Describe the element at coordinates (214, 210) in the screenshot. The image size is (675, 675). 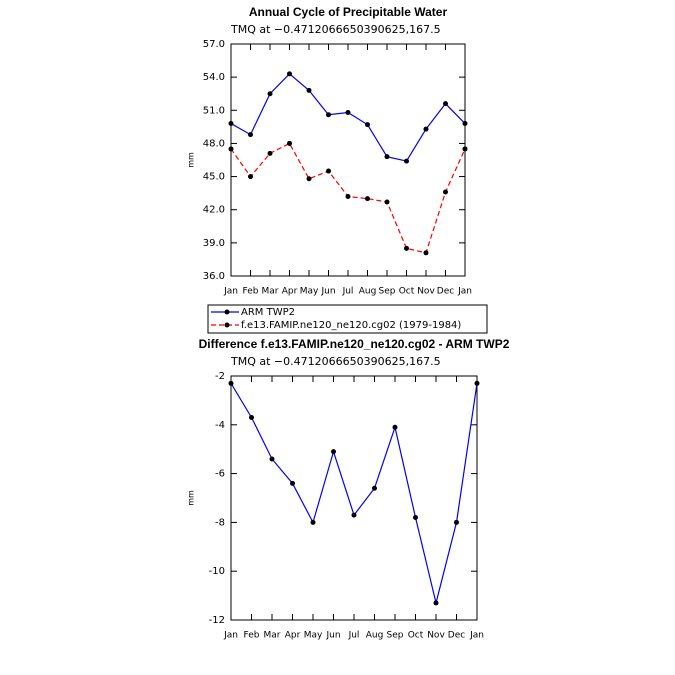
I see `y-tick-label: 42.0` at that location.